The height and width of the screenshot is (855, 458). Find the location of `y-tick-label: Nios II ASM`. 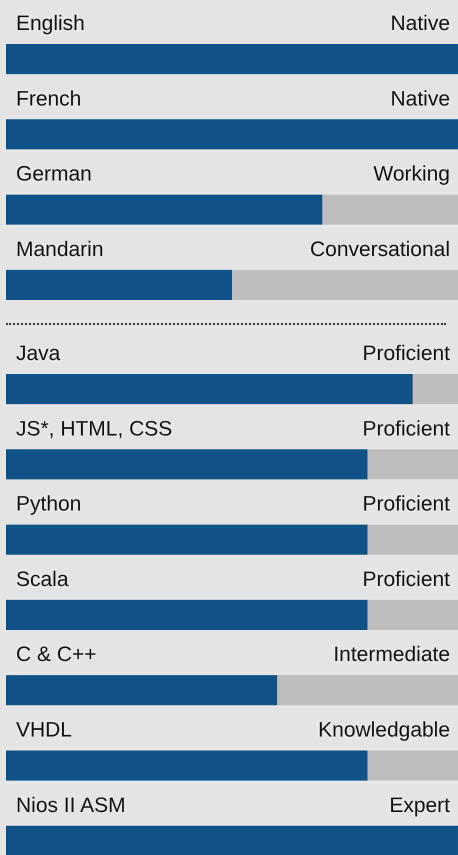

y-tick-label: Nios II ASM is located at coordinates (71, 805).